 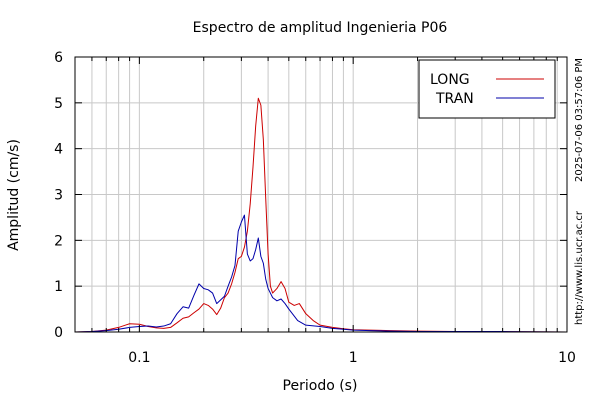 What do you see at coordinates (58, 333) in the screenshot?
I see `y-tick-label: 0` at bounding box center [58, 333].